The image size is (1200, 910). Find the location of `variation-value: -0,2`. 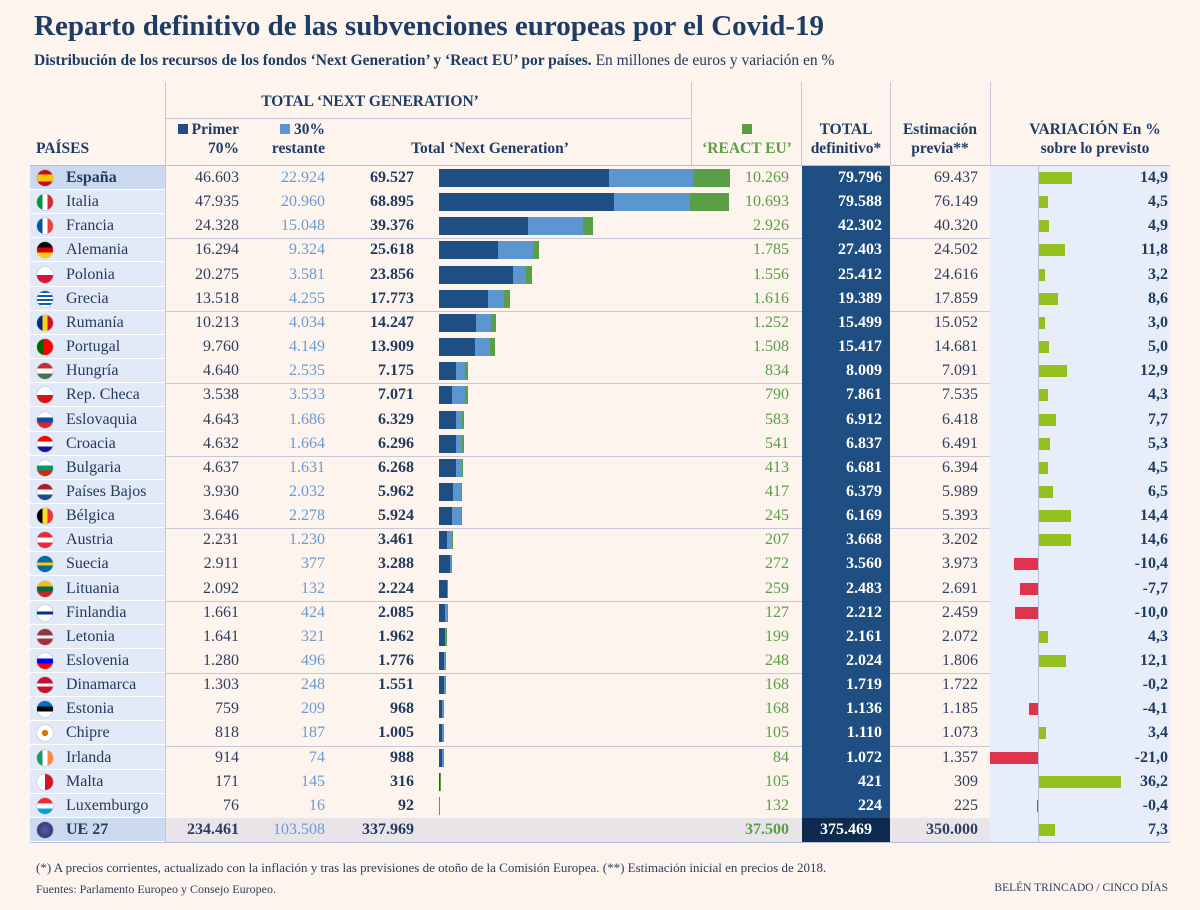

variation-value: -0,2 is located at coordinates (1155, 684).